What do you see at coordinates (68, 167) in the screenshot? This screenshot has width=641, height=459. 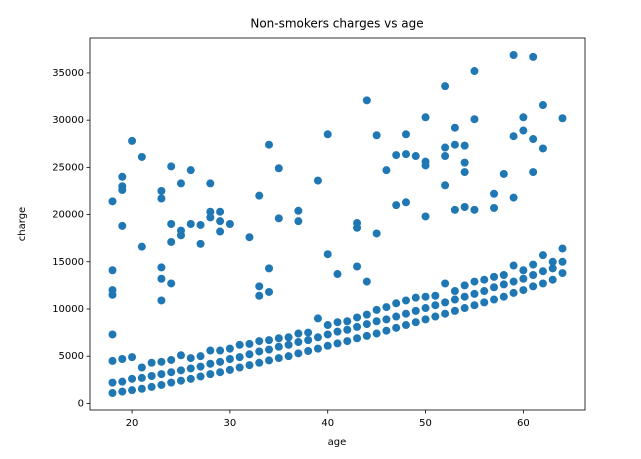 I see `y-tick-label: 25000` at bounding box center [68, 167].